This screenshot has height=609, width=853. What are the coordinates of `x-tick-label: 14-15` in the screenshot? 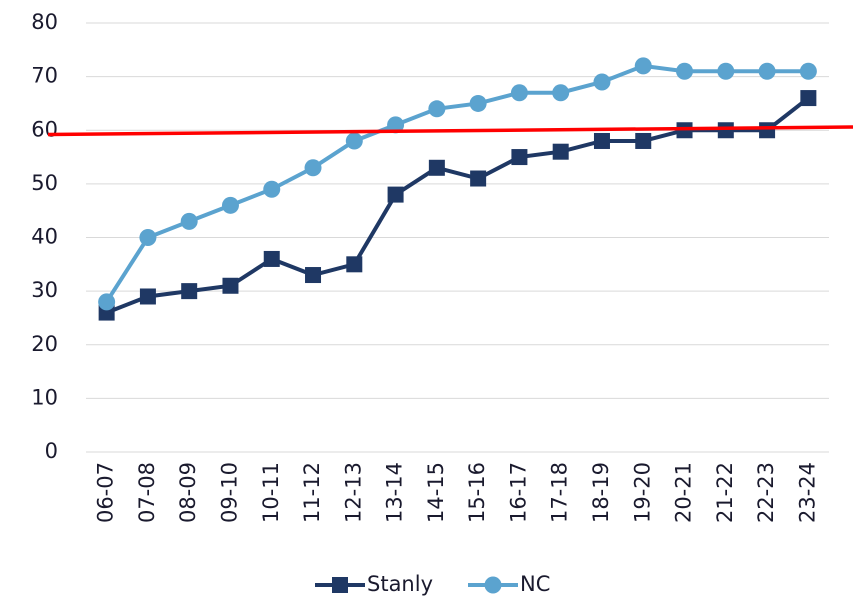 It's located at (436, 492).